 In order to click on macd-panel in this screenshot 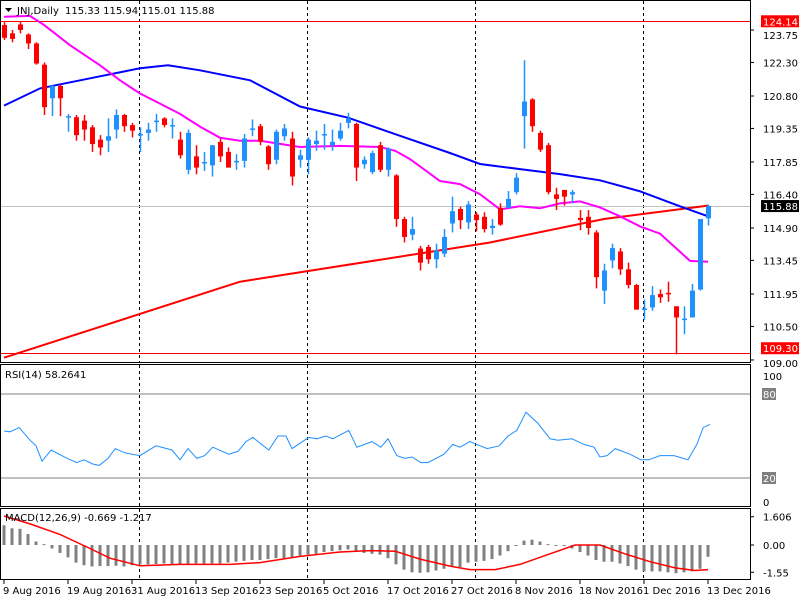, I will do `click(356, 544)`.